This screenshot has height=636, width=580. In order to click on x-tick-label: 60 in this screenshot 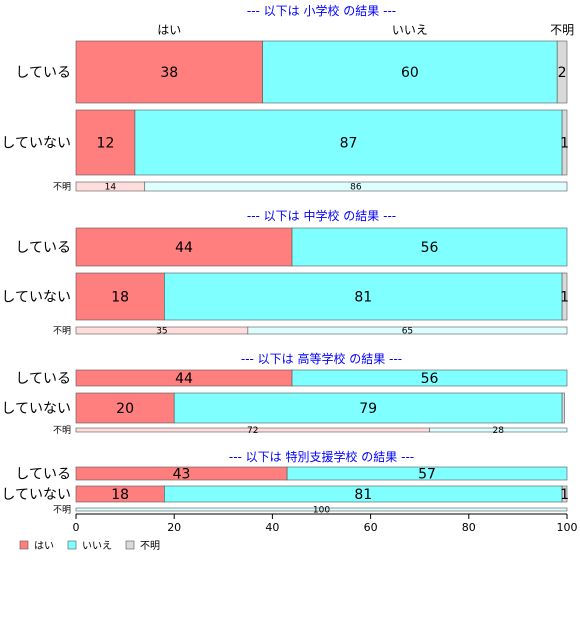, I will do `click(371, 527)`.